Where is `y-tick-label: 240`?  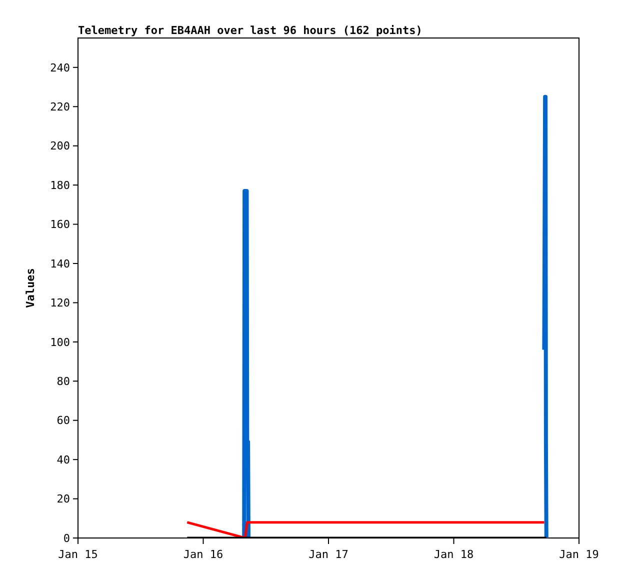 y-tick-label: 240 is located at coordinates (60, 67).